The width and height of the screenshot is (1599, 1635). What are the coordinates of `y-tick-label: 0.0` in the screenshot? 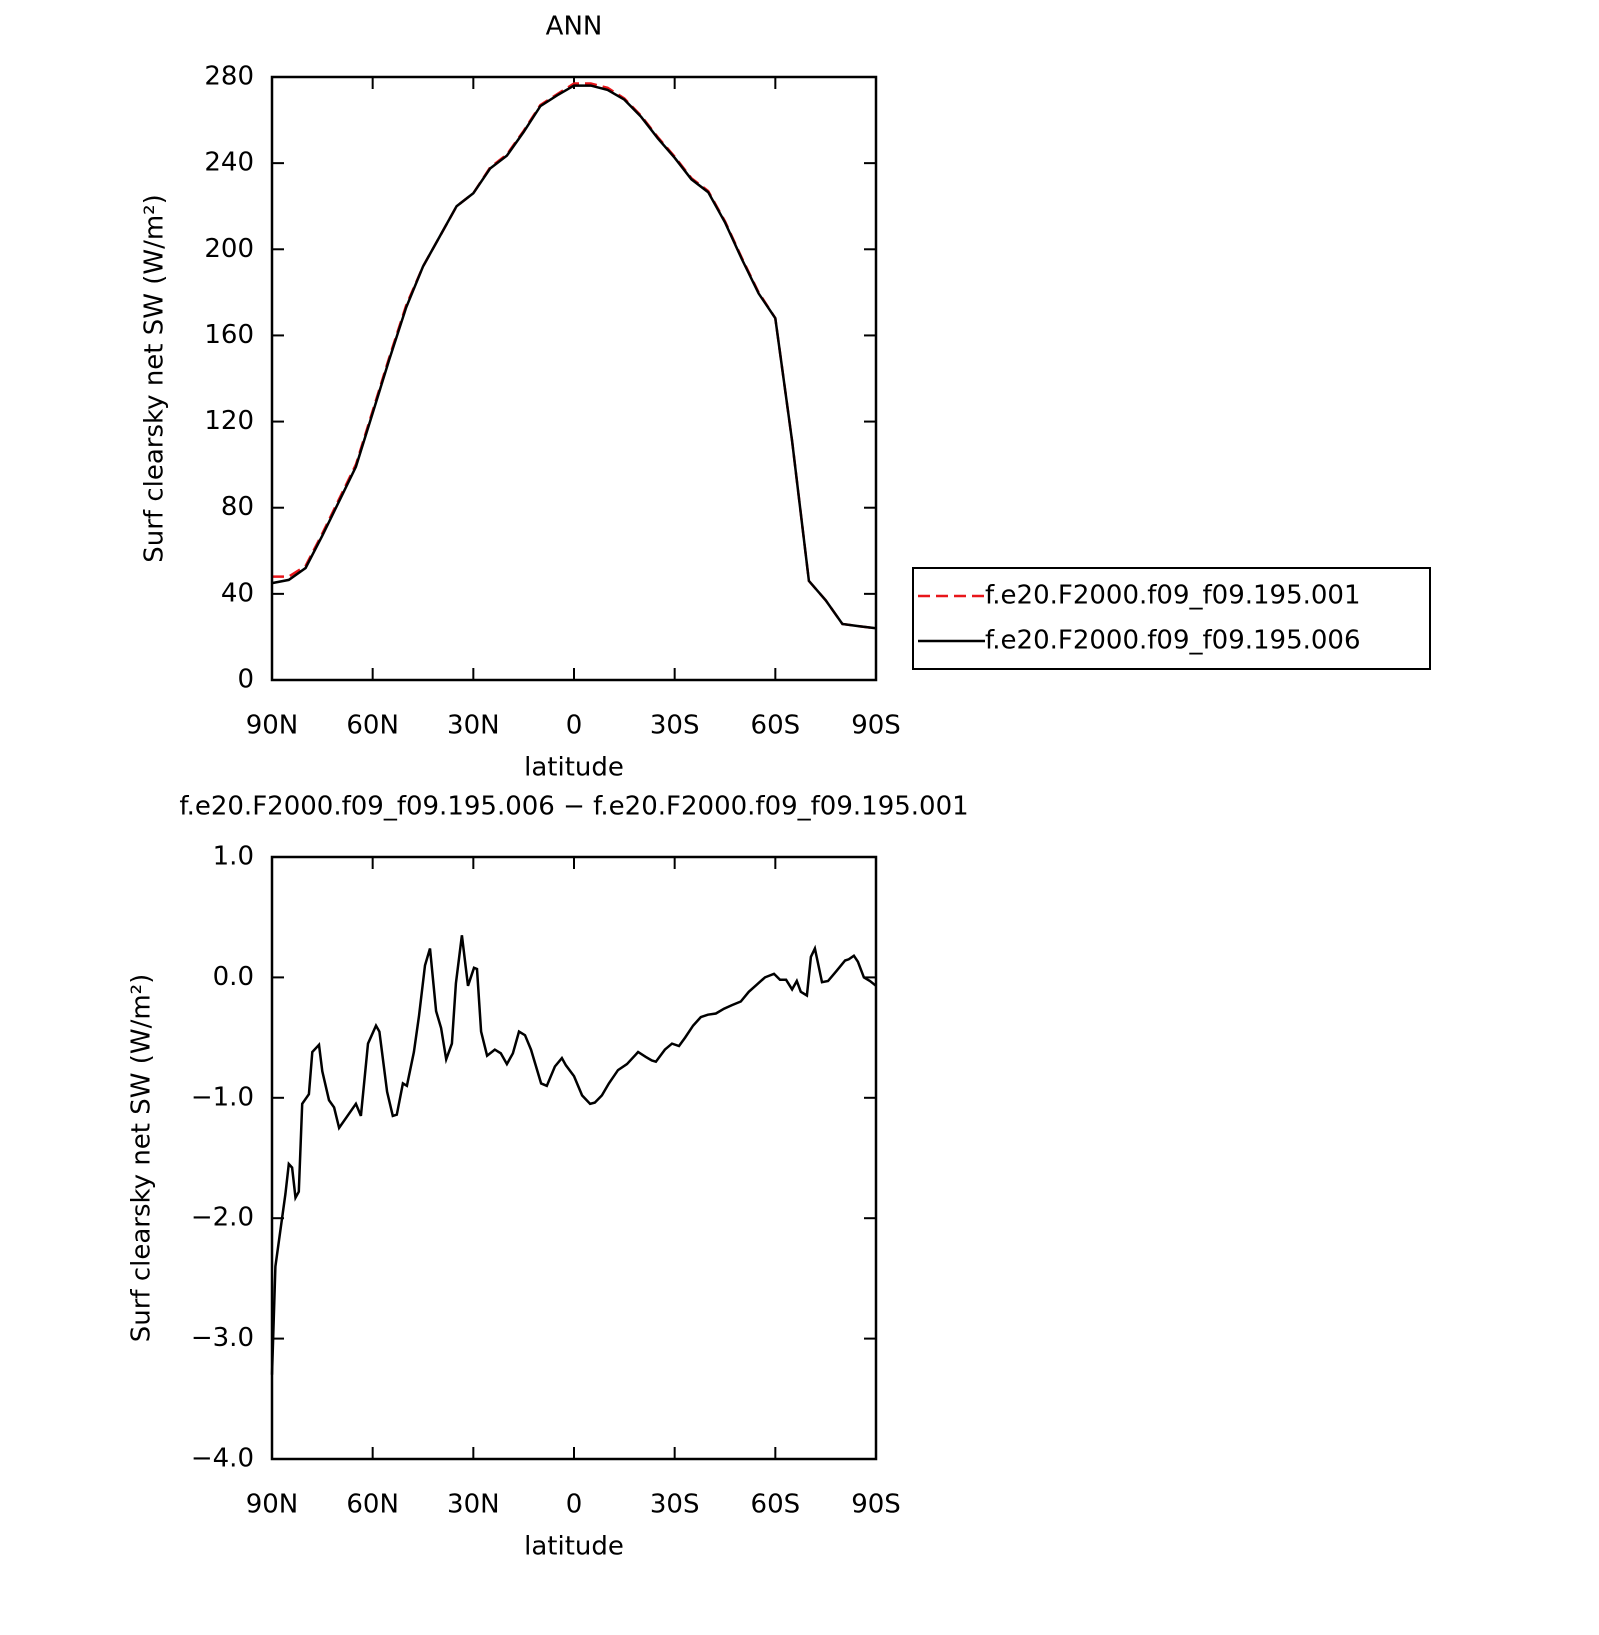 It's located at (233, 977).